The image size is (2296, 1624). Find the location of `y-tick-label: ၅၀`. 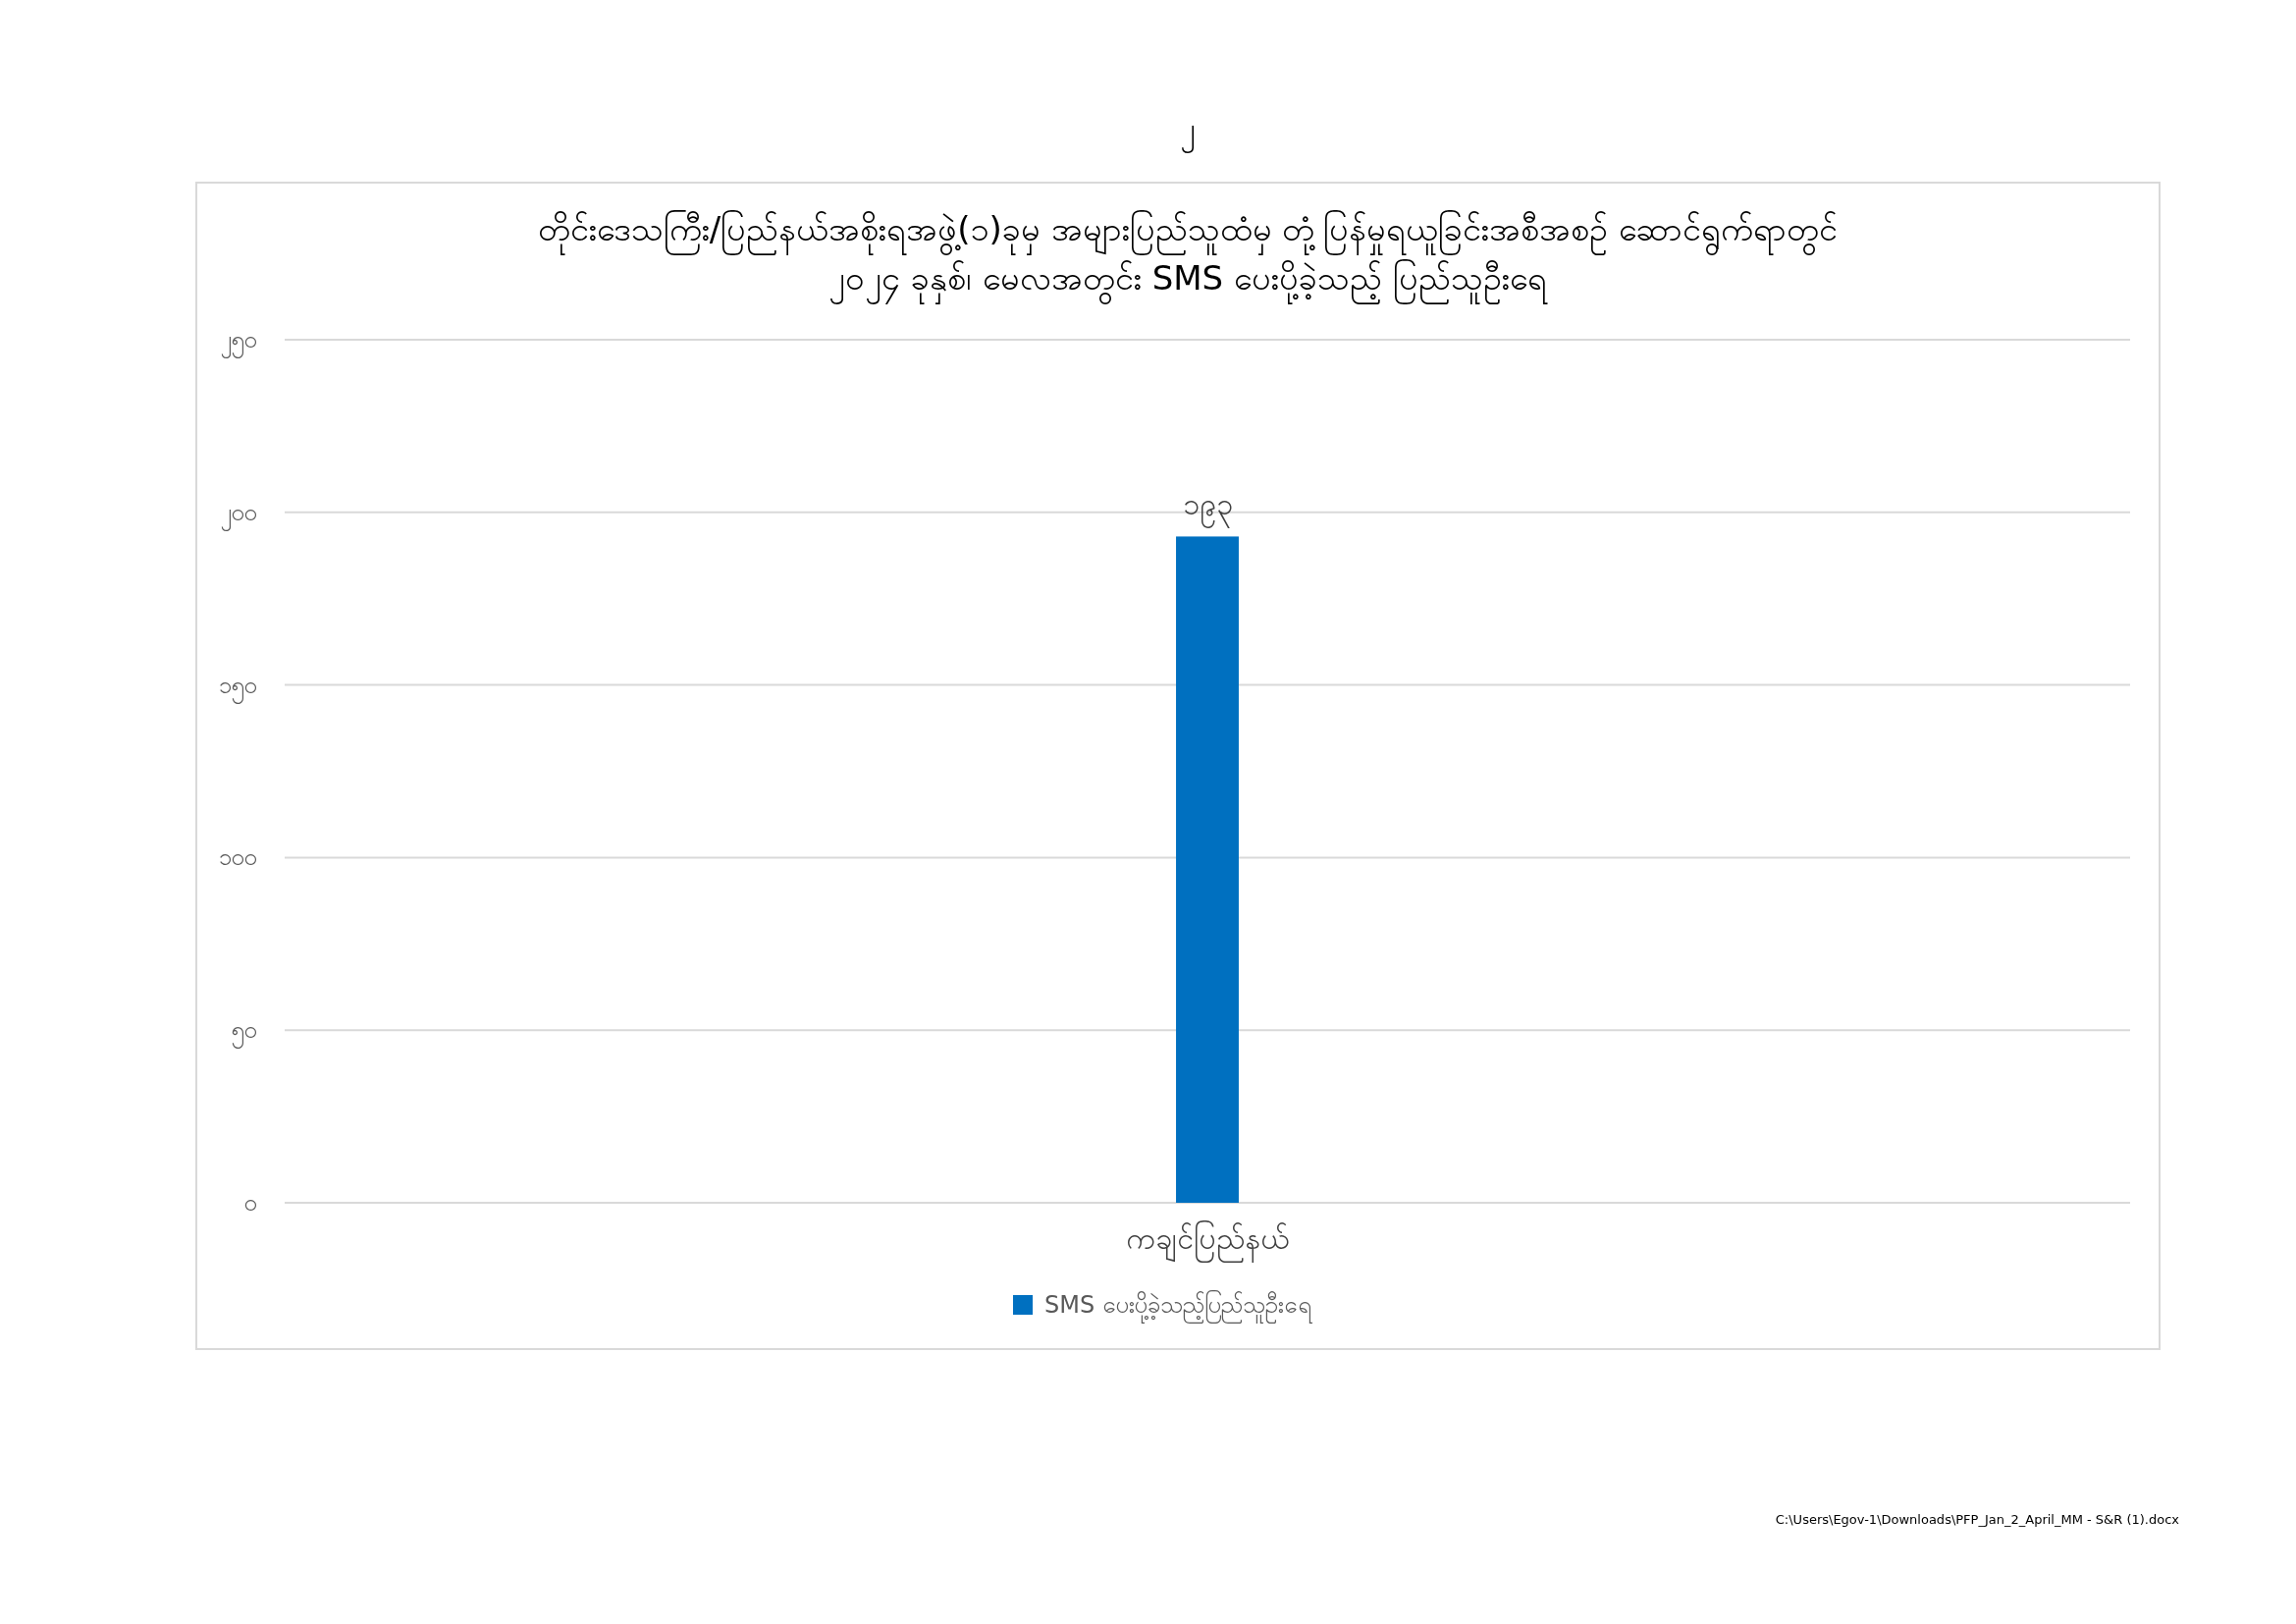

y-tick-label: ၅၀ is located at coordinates (245, 1033).